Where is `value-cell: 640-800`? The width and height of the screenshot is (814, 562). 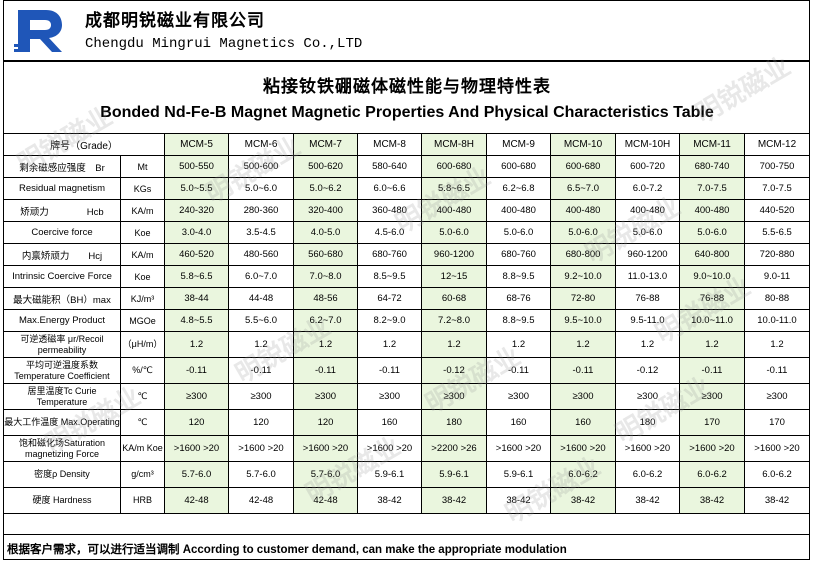
value-cell: 640-800 is located at coordinates (712, 254).